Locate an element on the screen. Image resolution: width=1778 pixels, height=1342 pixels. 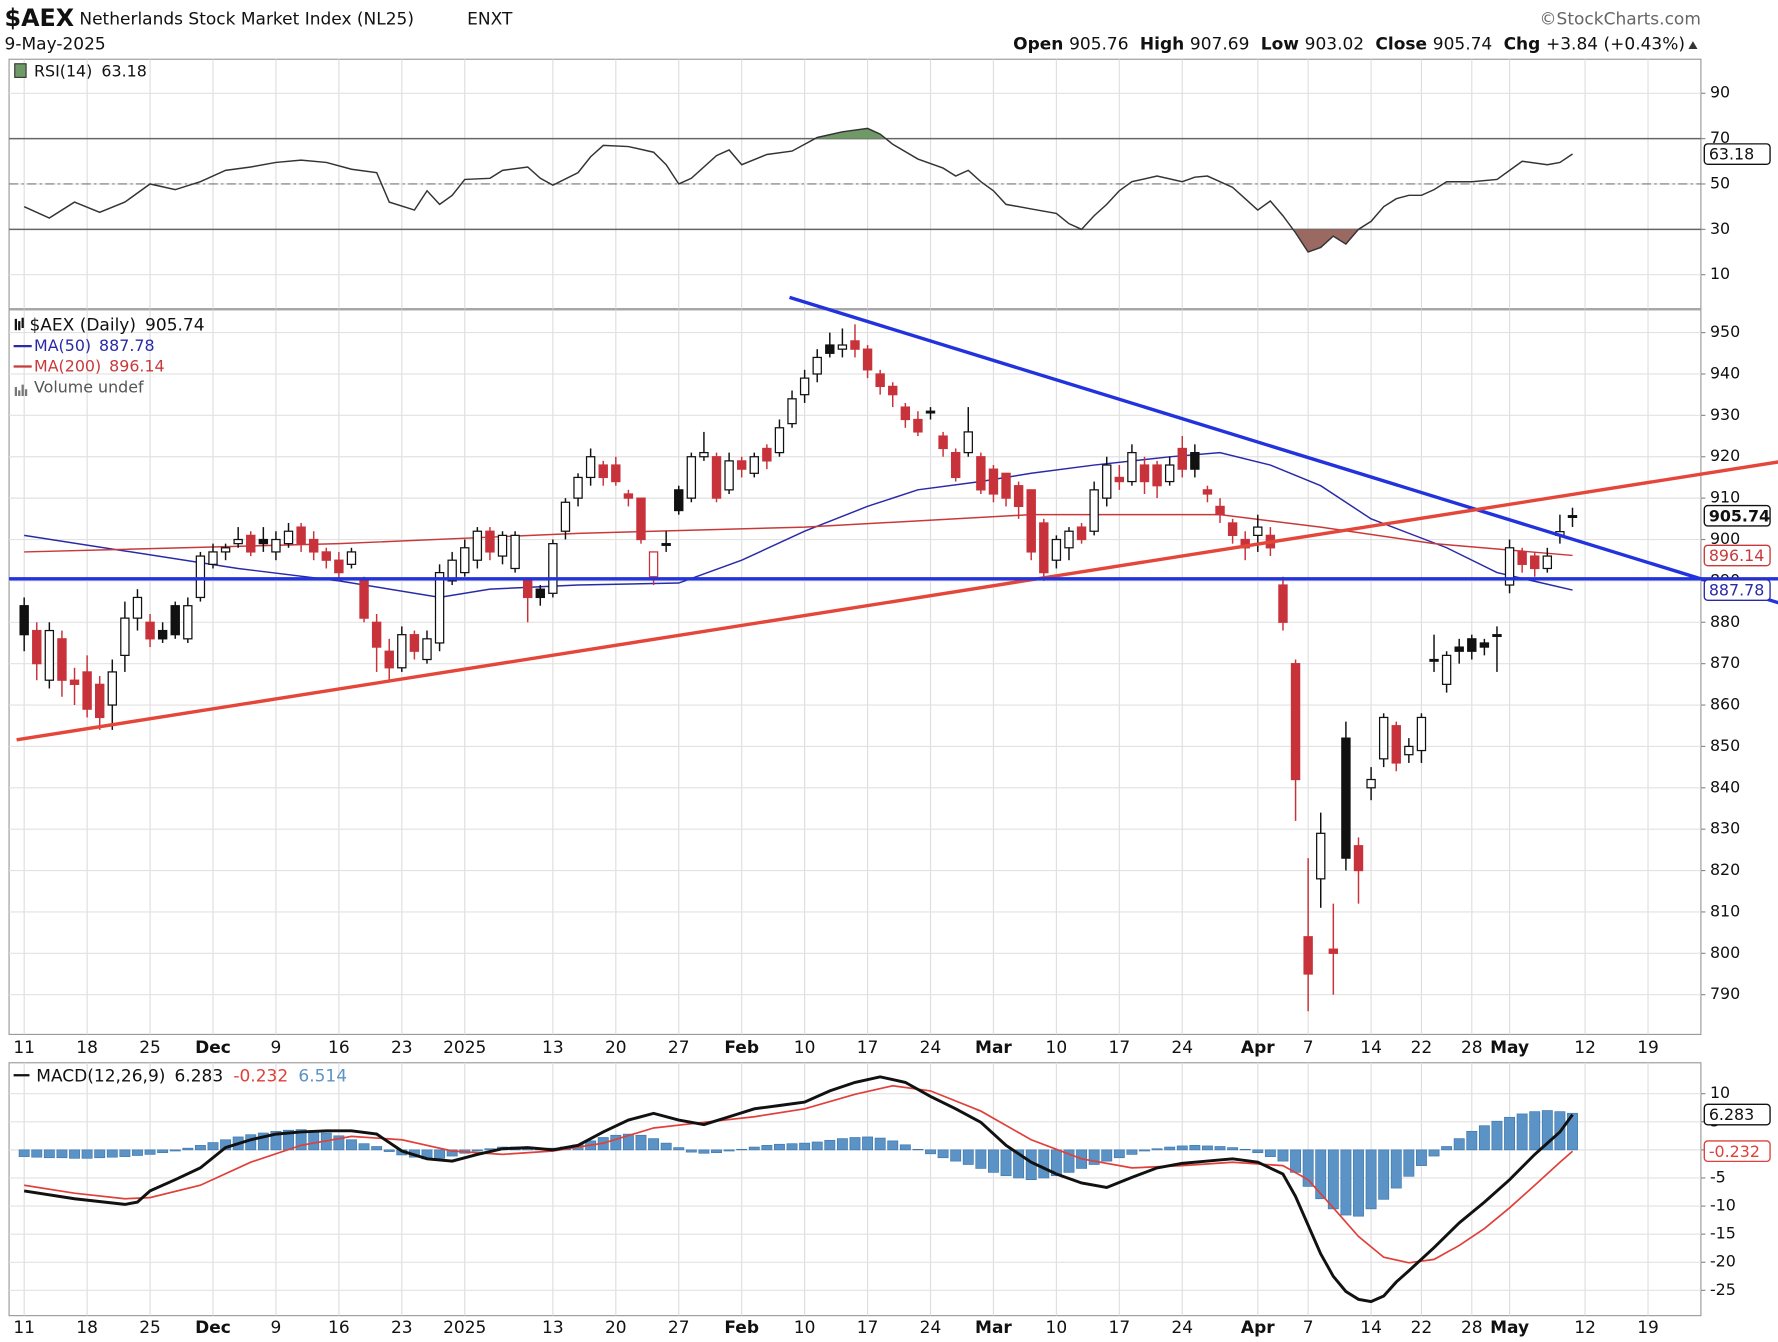
y-tick-label: 910 is located at coordinates (1725, 497).